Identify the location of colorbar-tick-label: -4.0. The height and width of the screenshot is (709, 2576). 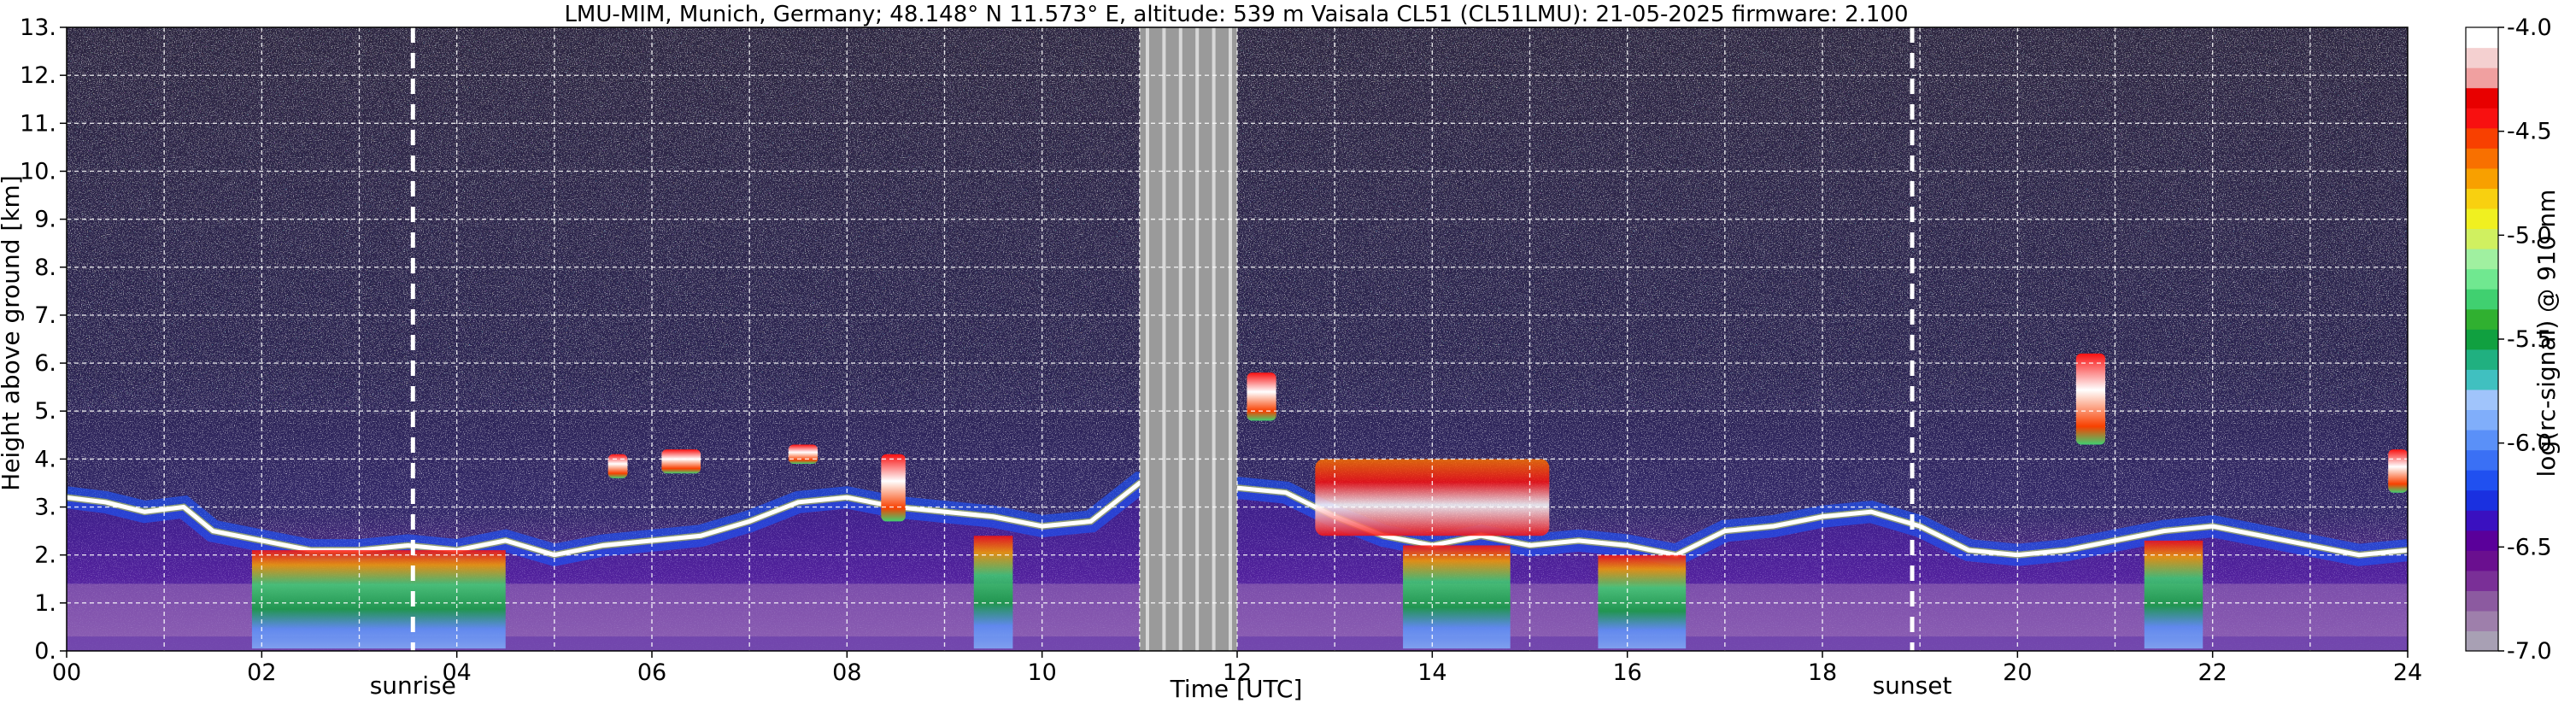
(2529, 28).